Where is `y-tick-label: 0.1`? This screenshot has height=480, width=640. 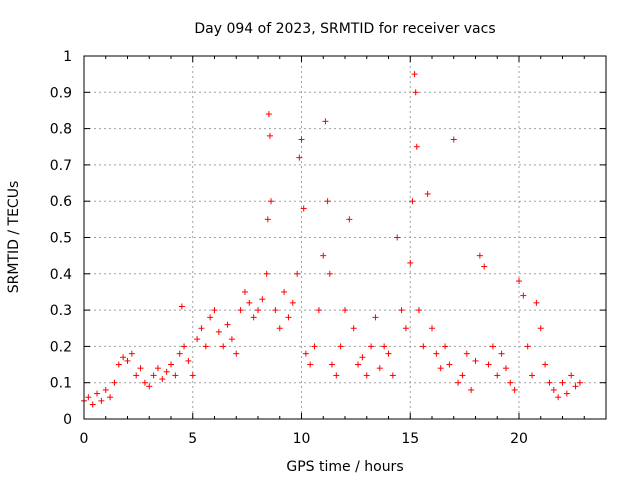
y-tick-label: 0.1 is located at coordinates (61, 384).